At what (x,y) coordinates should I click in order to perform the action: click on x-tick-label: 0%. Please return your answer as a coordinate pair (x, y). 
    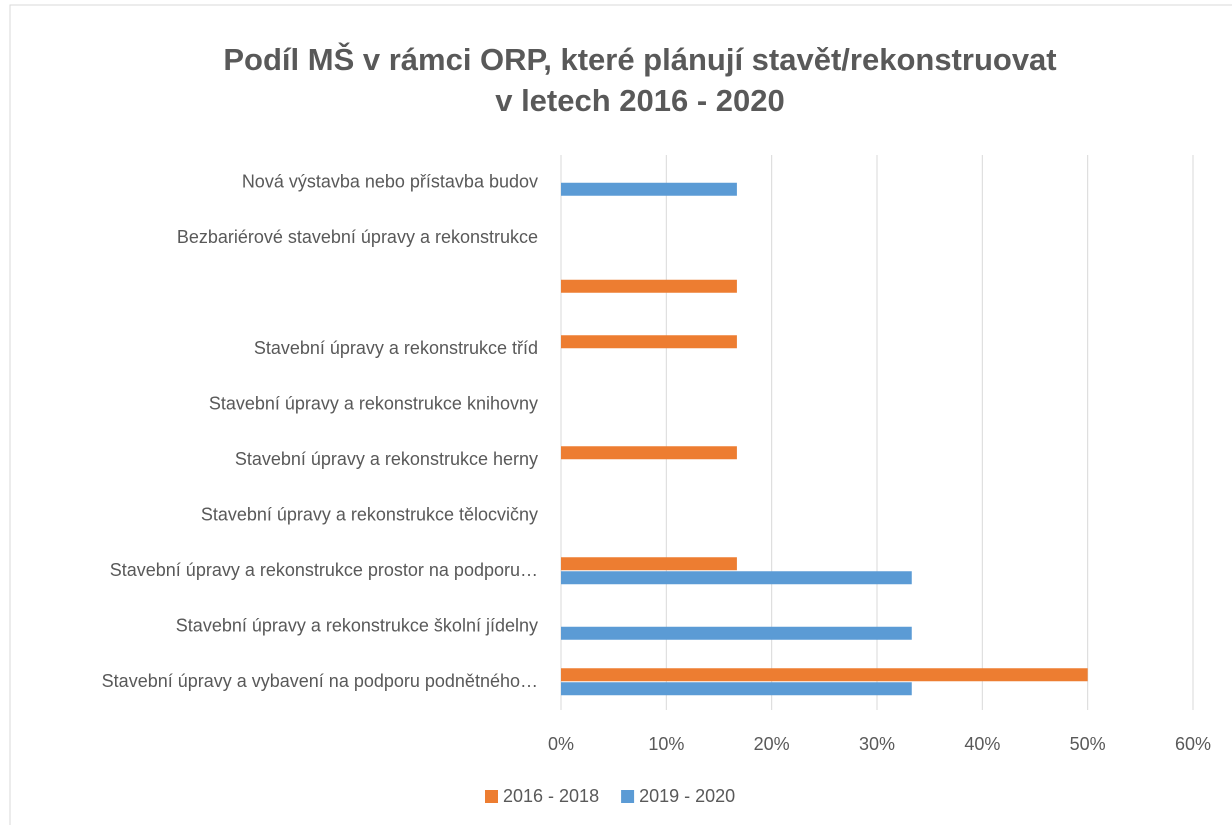
    Looking at the image, I should click on (561, 744).